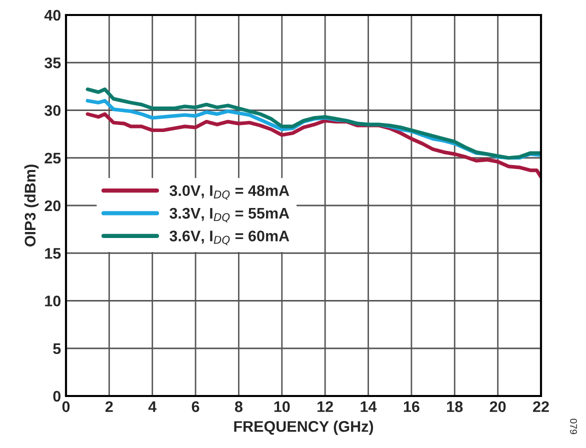 This screenshot has width=586, height=448. I want to click on y-axis-title: OIP3 (dBm), so click(31, 205).